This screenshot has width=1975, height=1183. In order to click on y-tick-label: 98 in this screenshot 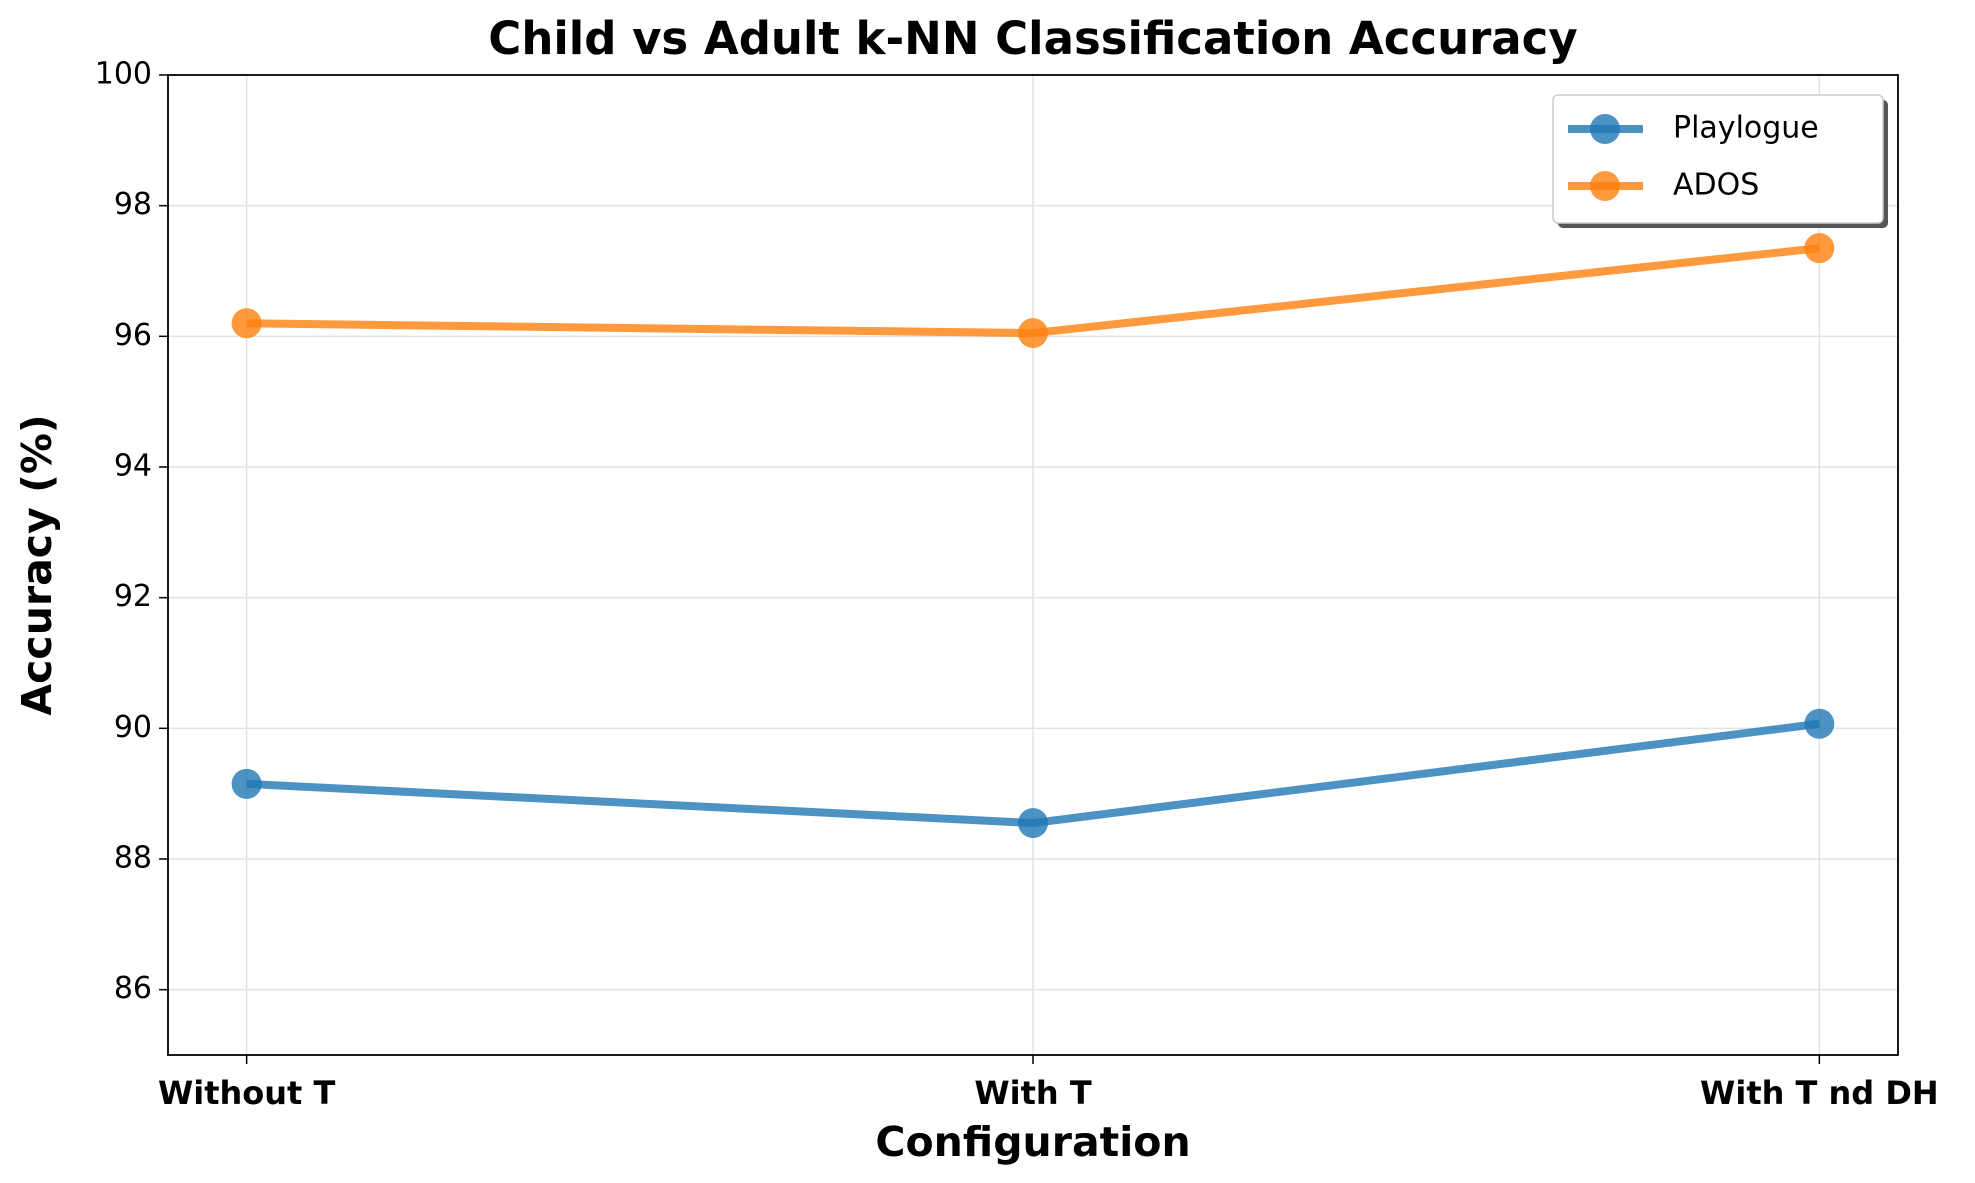, I will do `click(133, 204)`.